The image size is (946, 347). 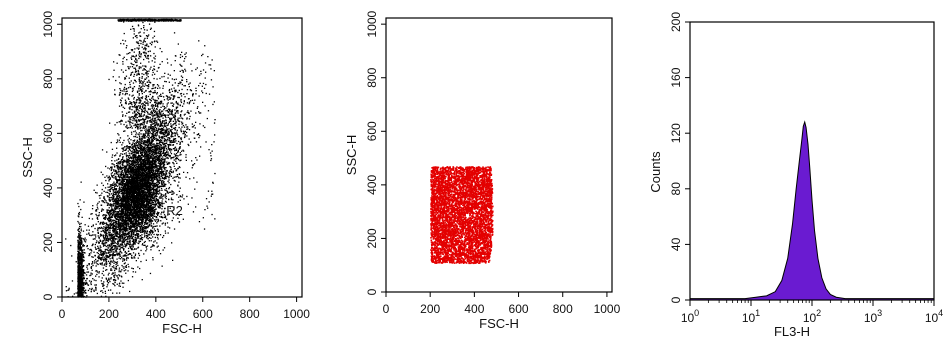 I want to click on scatter-points, so click(x=140, y=158).